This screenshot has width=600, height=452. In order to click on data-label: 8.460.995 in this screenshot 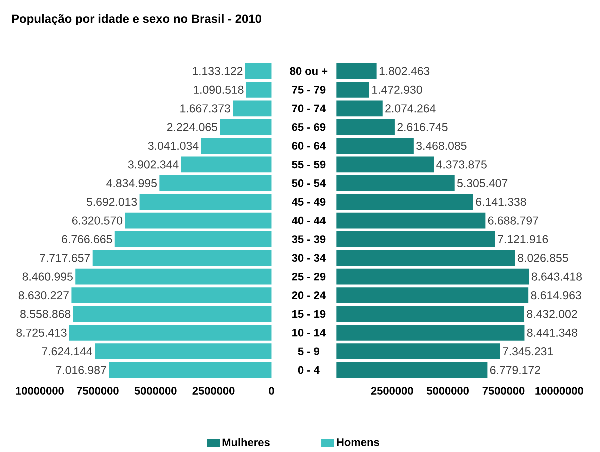, I will do `click(47, 276)`.